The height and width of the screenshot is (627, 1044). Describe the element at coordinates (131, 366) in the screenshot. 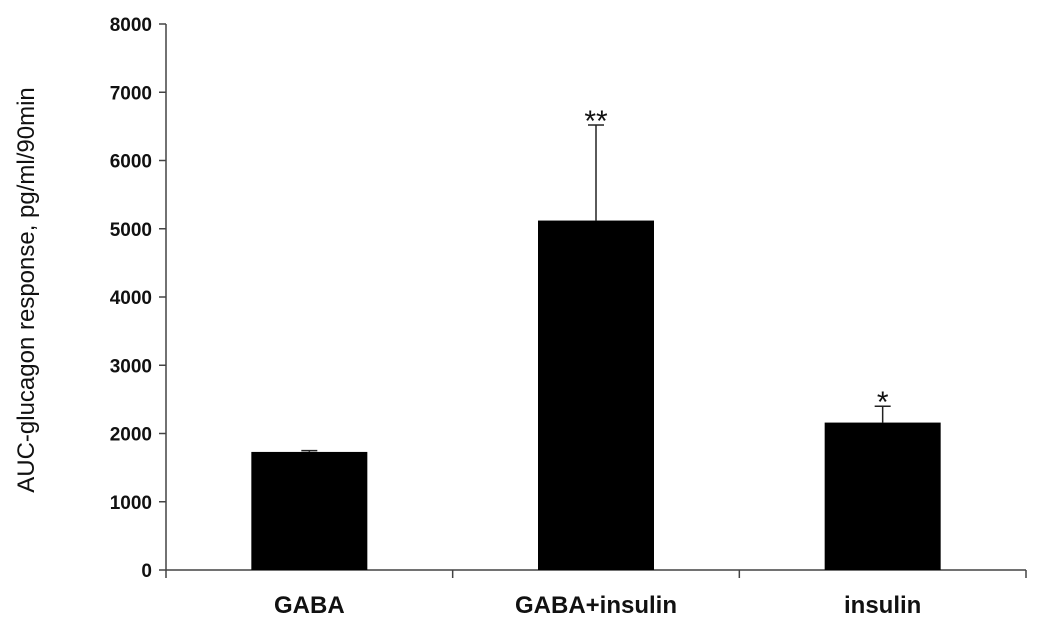

I see `y-tick-label: 3000` at that location.